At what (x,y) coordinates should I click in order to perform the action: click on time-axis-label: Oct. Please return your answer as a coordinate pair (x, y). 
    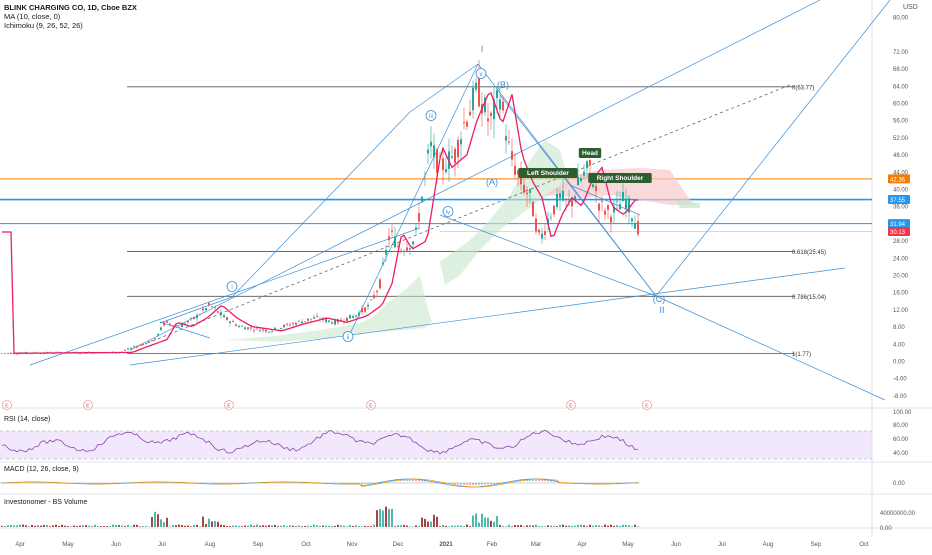
    Looking at the image, I should click on (306, 545).